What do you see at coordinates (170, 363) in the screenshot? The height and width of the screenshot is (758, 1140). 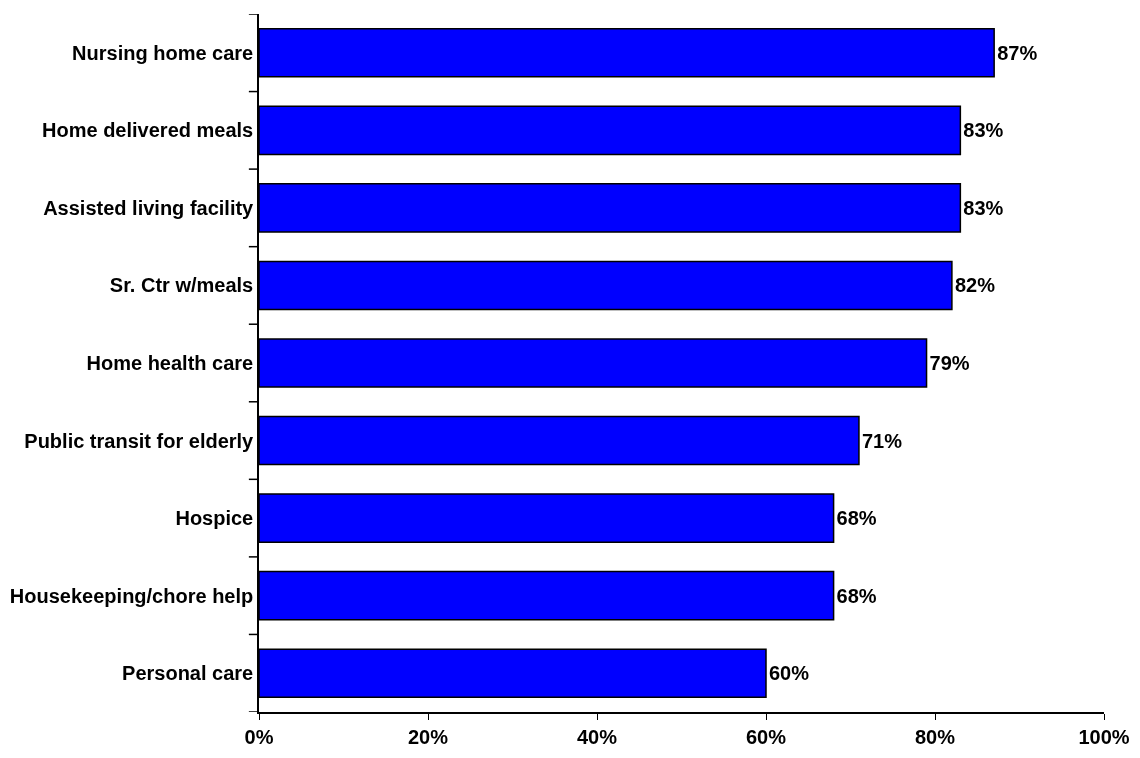 I see `y-tick-label: Home health care` at bounding box center [170, 363].